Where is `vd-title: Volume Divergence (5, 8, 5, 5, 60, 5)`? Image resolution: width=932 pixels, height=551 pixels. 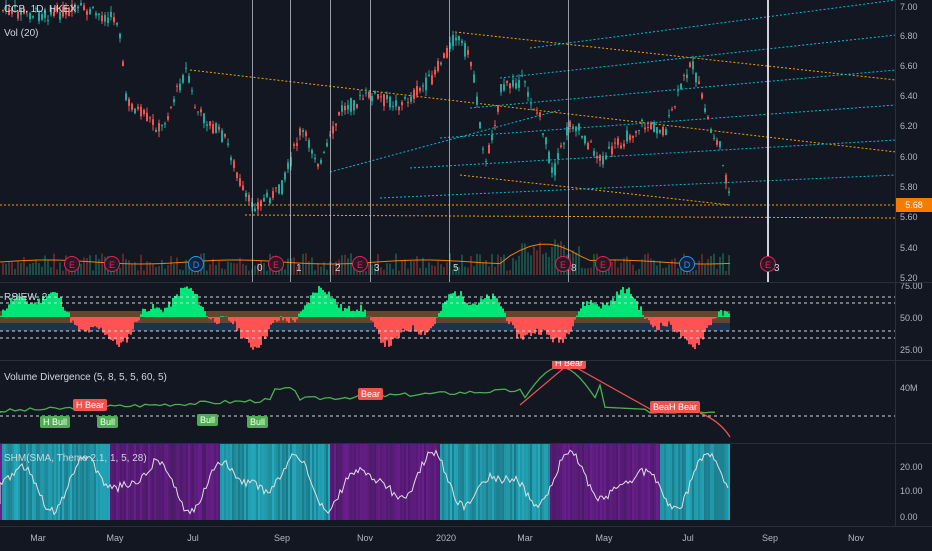 vd-title: Volume Divergence (5, 8, 5, 5, 60, 5) is located at coordinates (85, 377).